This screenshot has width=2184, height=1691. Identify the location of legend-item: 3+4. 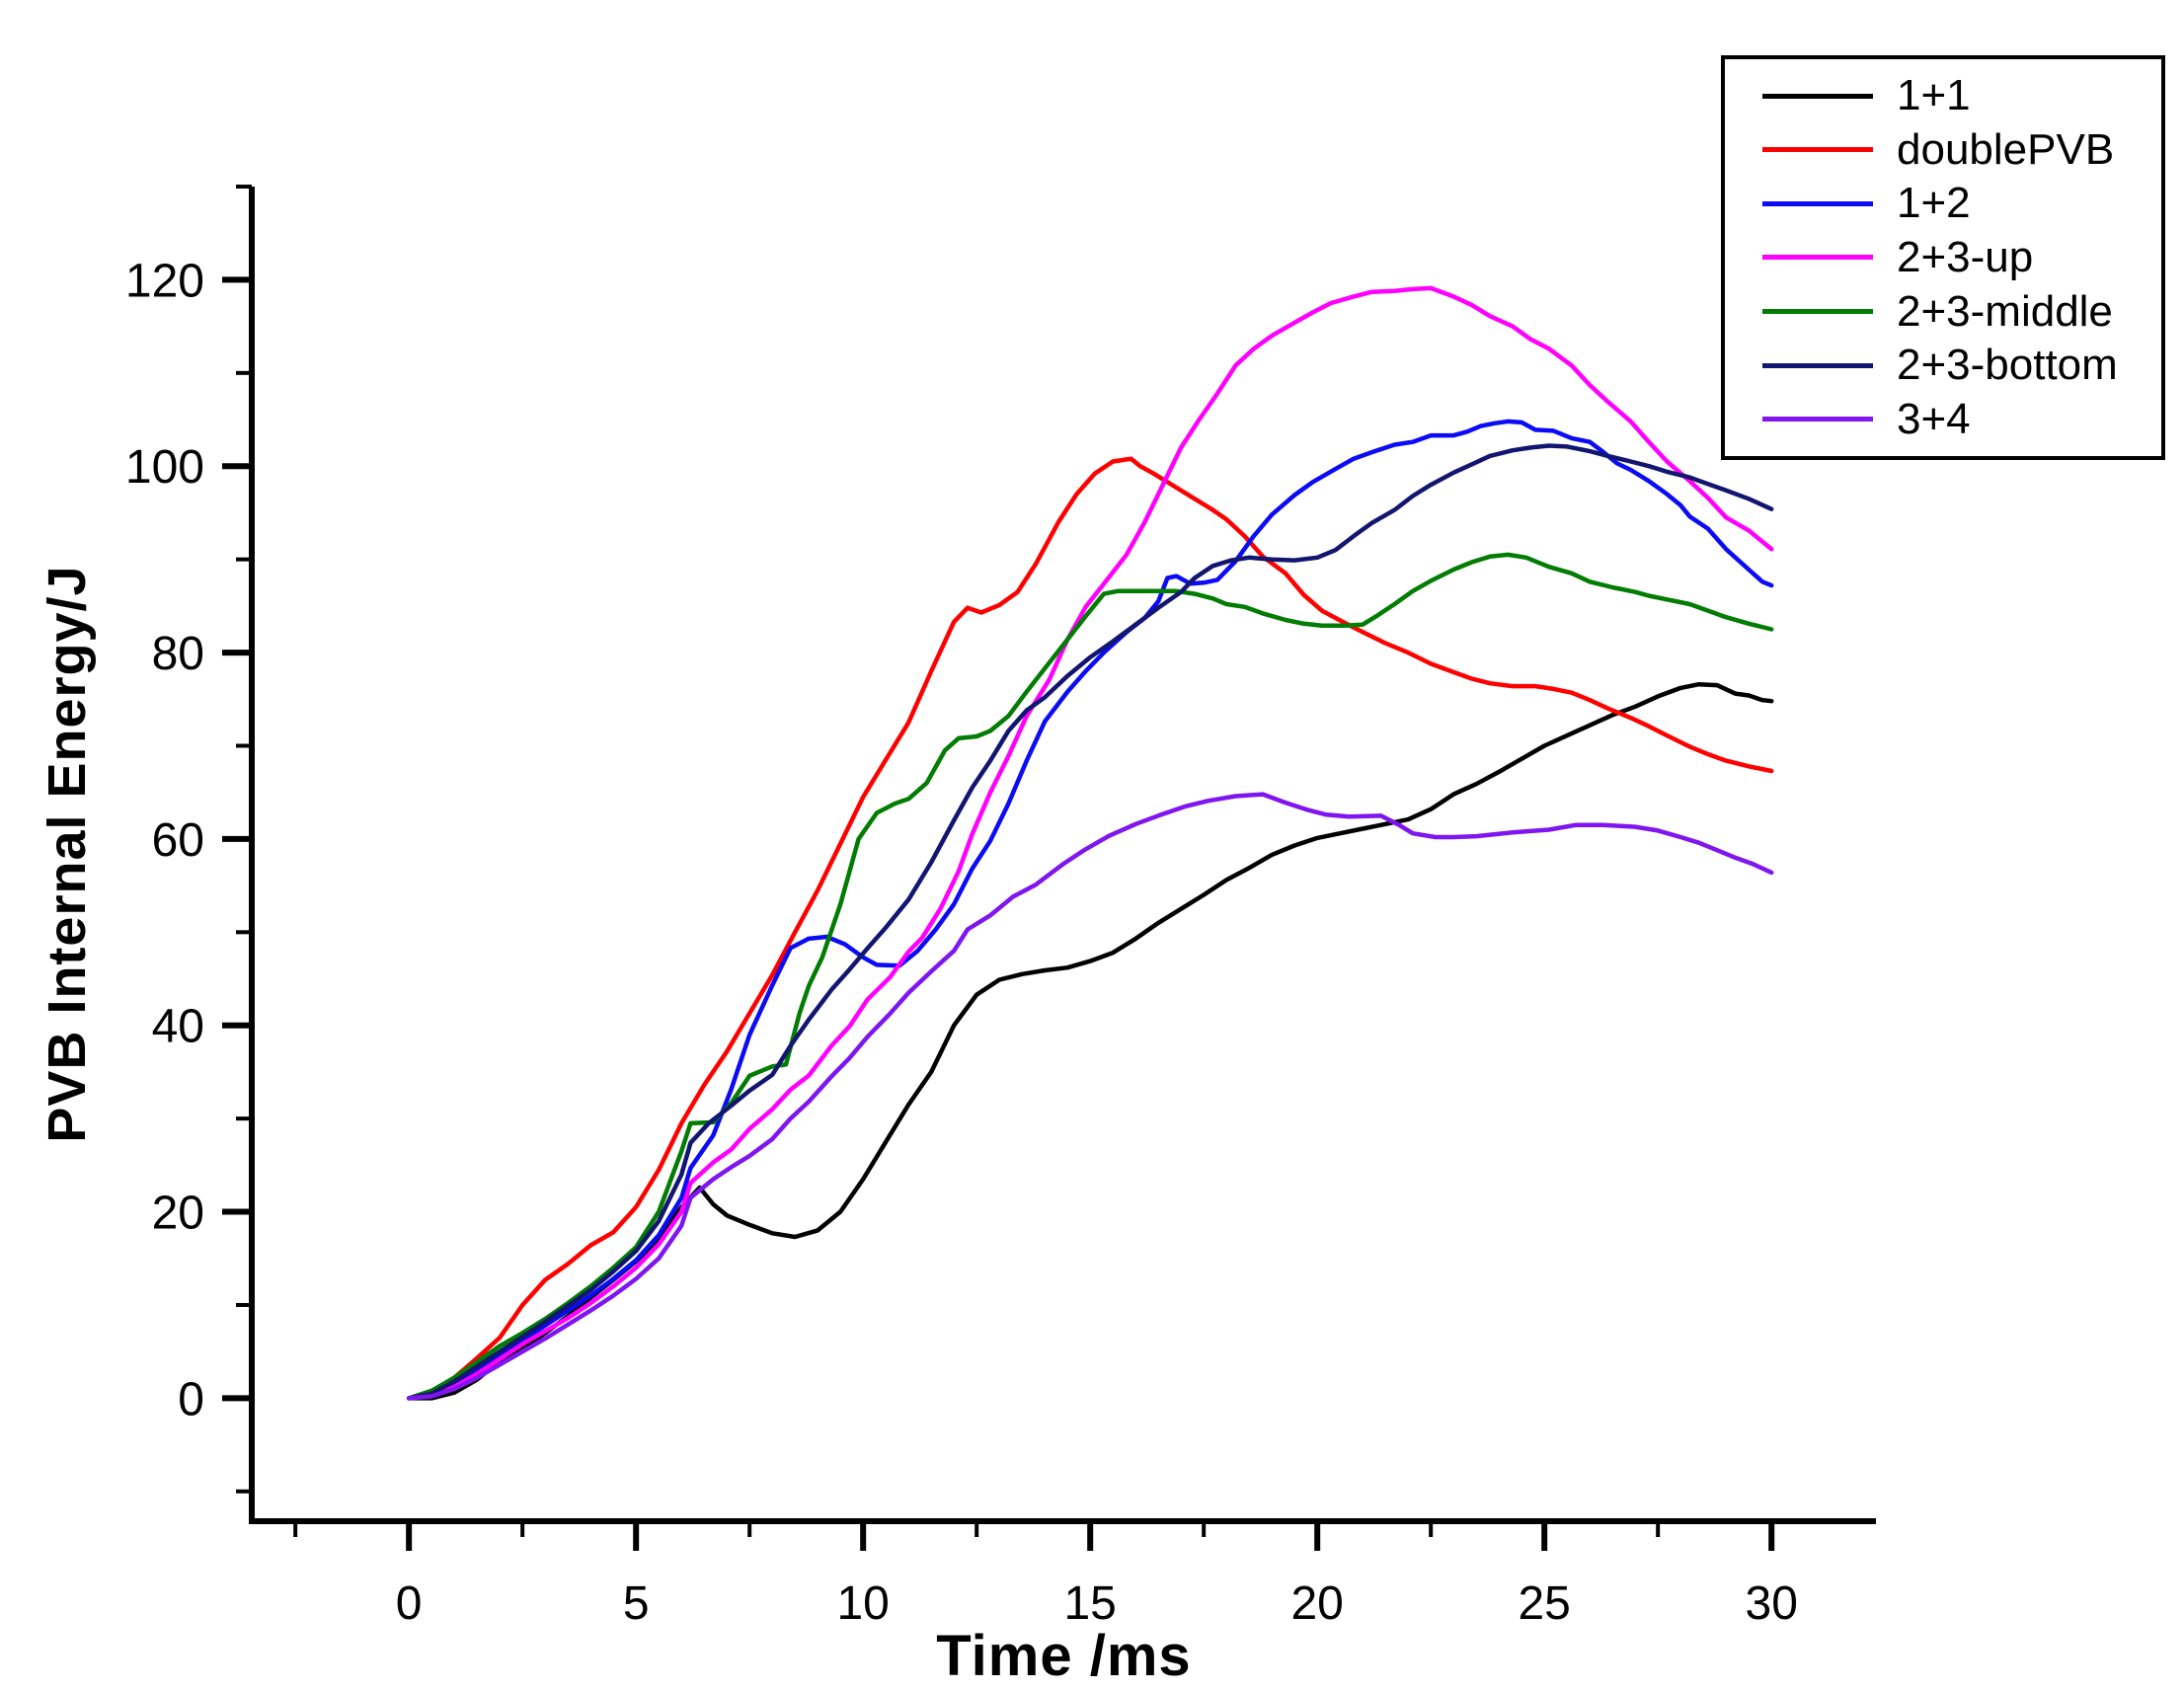
(1958, 419).